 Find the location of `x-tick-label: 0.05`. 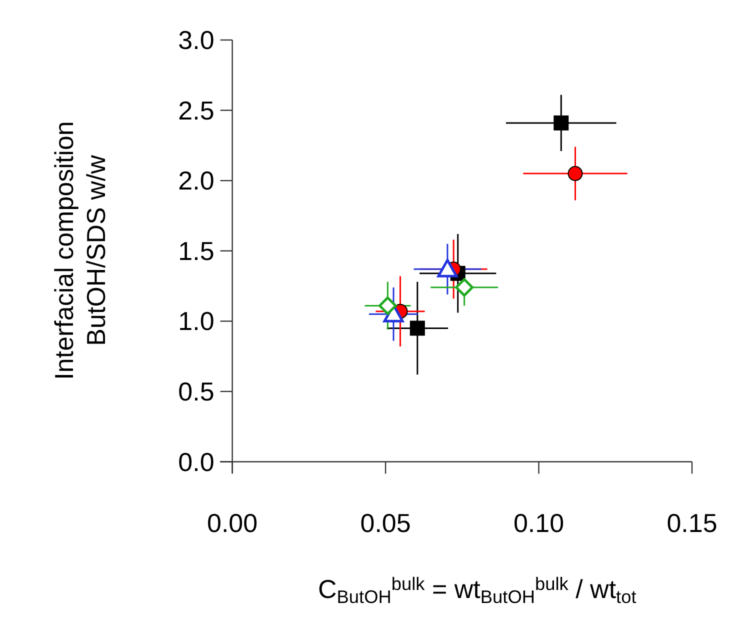

x-tick-label: 0.05 is located at coordinates (385, 523).